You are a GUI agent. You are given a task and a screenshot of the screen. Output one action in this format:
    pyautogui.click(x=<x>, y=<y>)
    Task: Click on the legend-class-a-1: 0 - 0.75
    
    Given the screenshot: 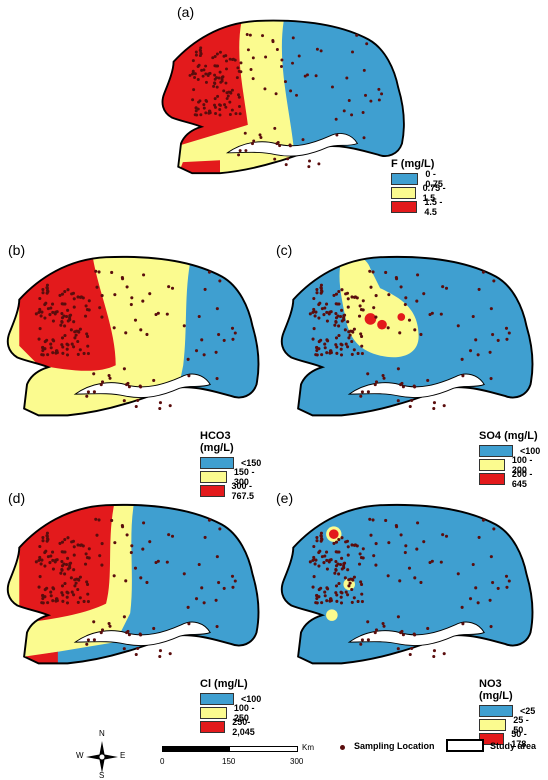 What is the action you would take?
    pyautogui.click(x=434, y=179)
    